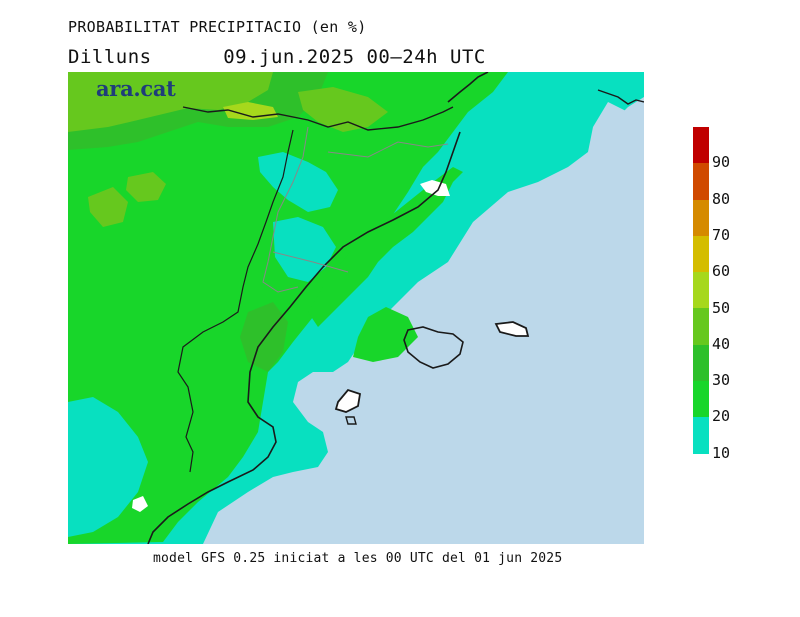 The width and height of the screenshot is (800, 617). Describe the element at coordinates (616, 136) in the screenshot. I see `sea-low-area-bay` at that location.